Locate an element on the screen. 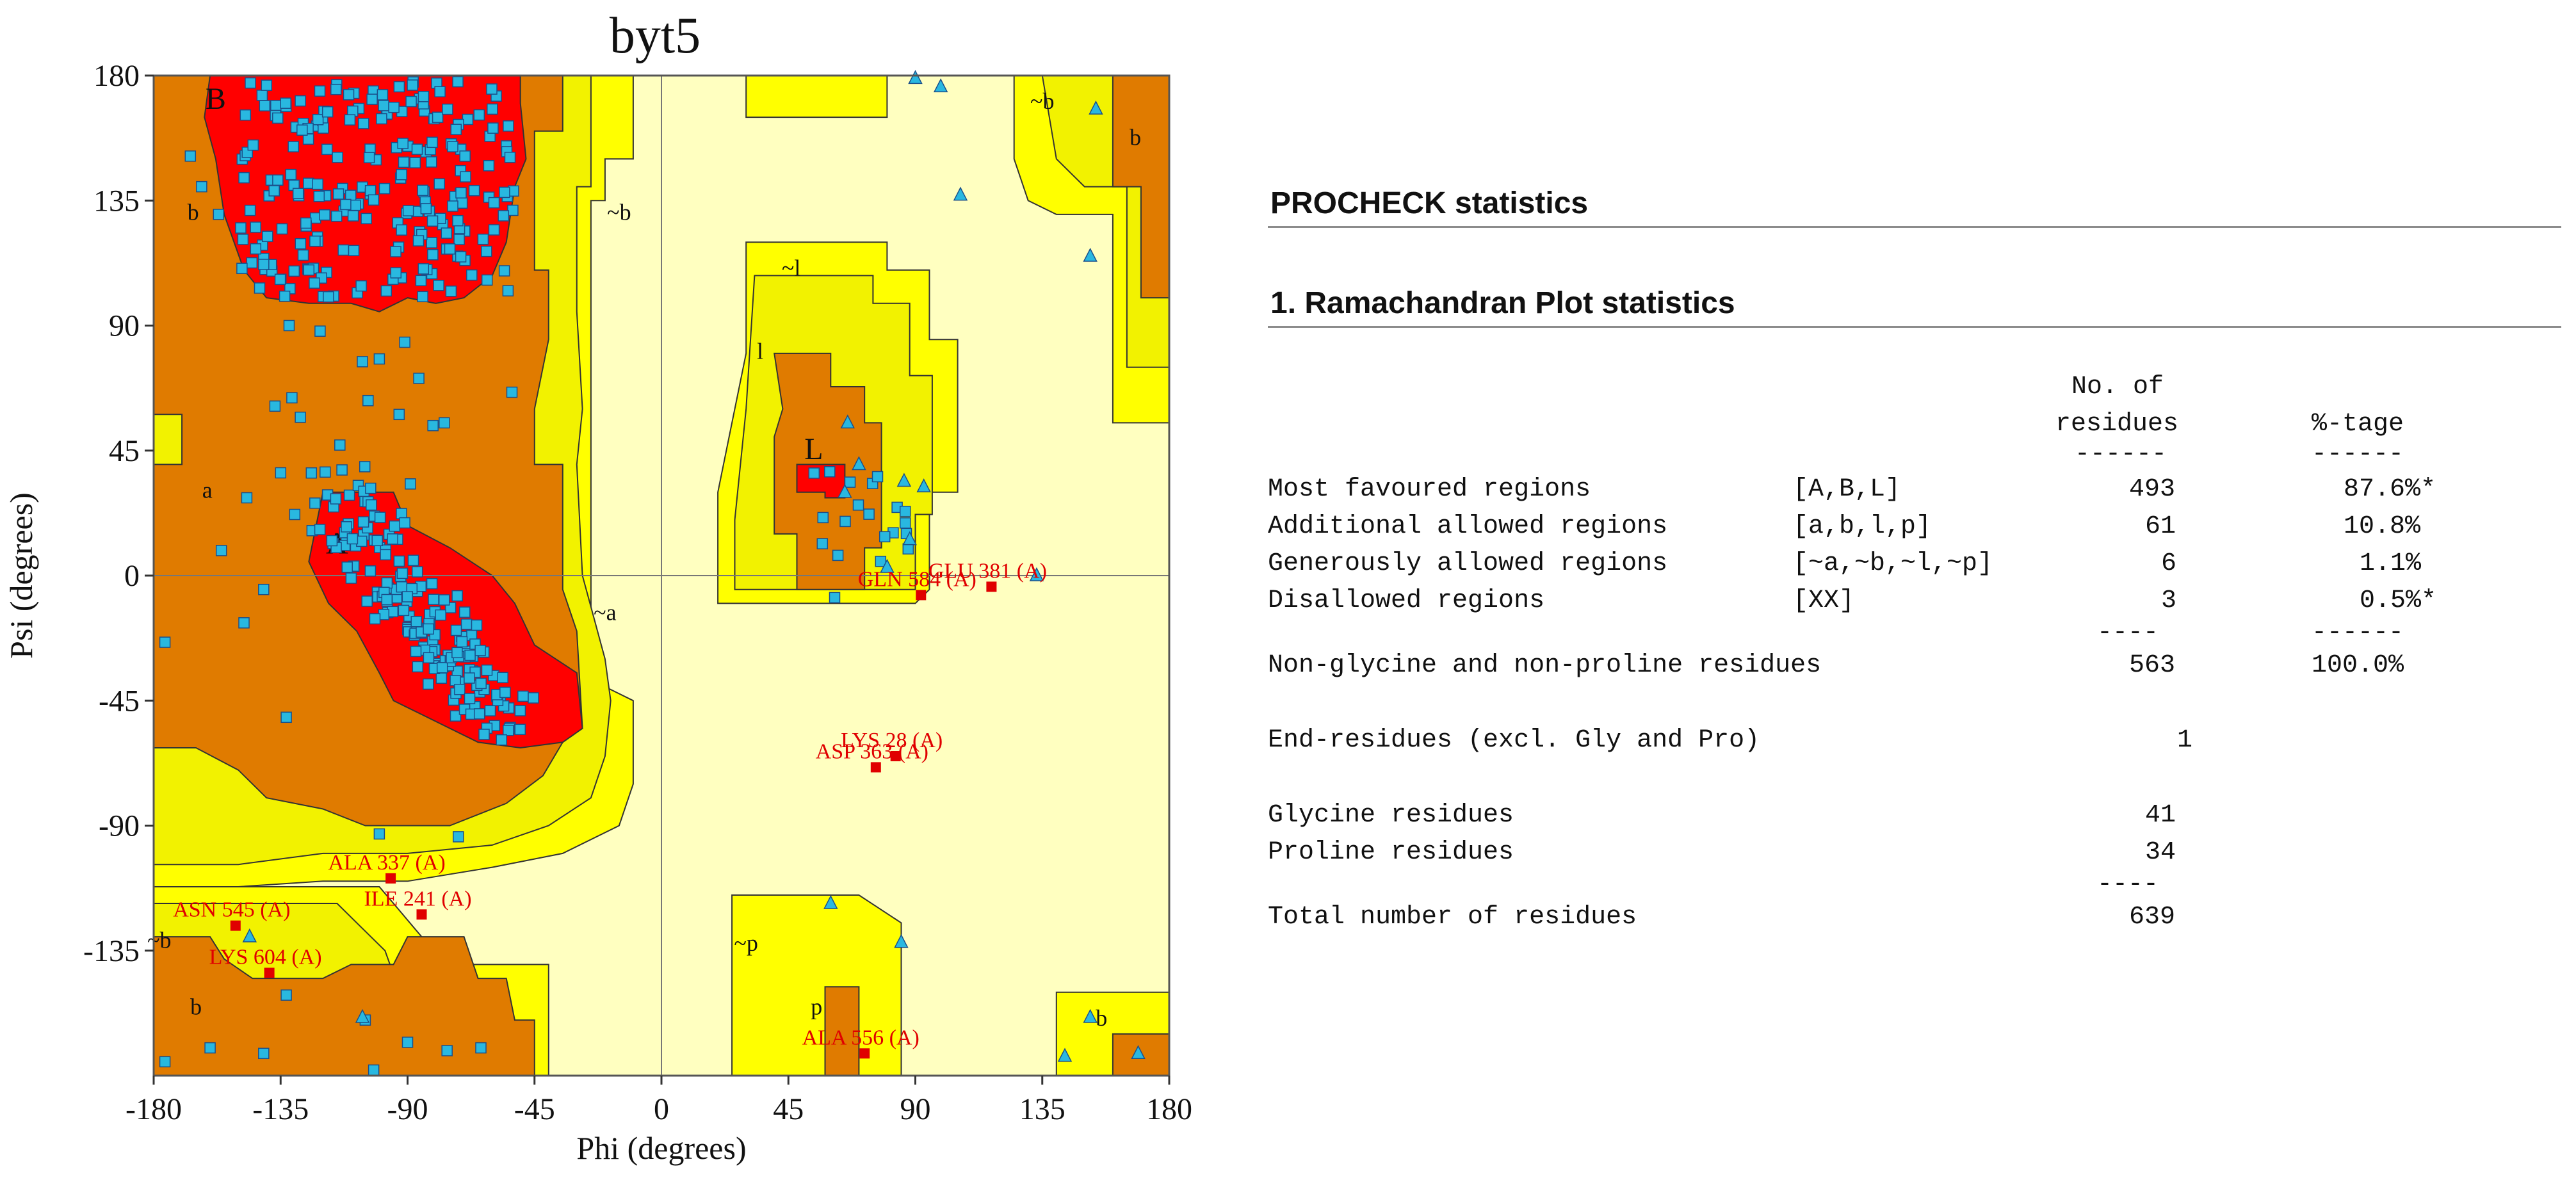 The image size is (2576, 1180). outlier-label-6: ASN 545 (A) is located at coordinates (231, 910).